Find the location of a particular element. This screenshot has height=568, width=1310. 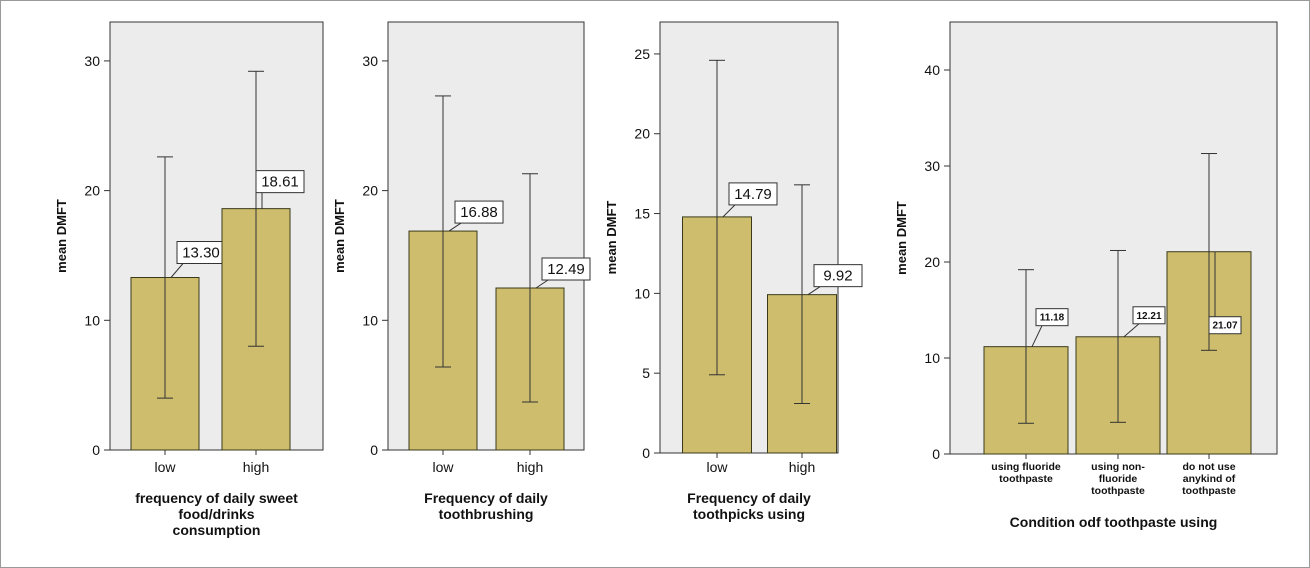

x-tick-label: using non- is located at coordinates (1118, 467).